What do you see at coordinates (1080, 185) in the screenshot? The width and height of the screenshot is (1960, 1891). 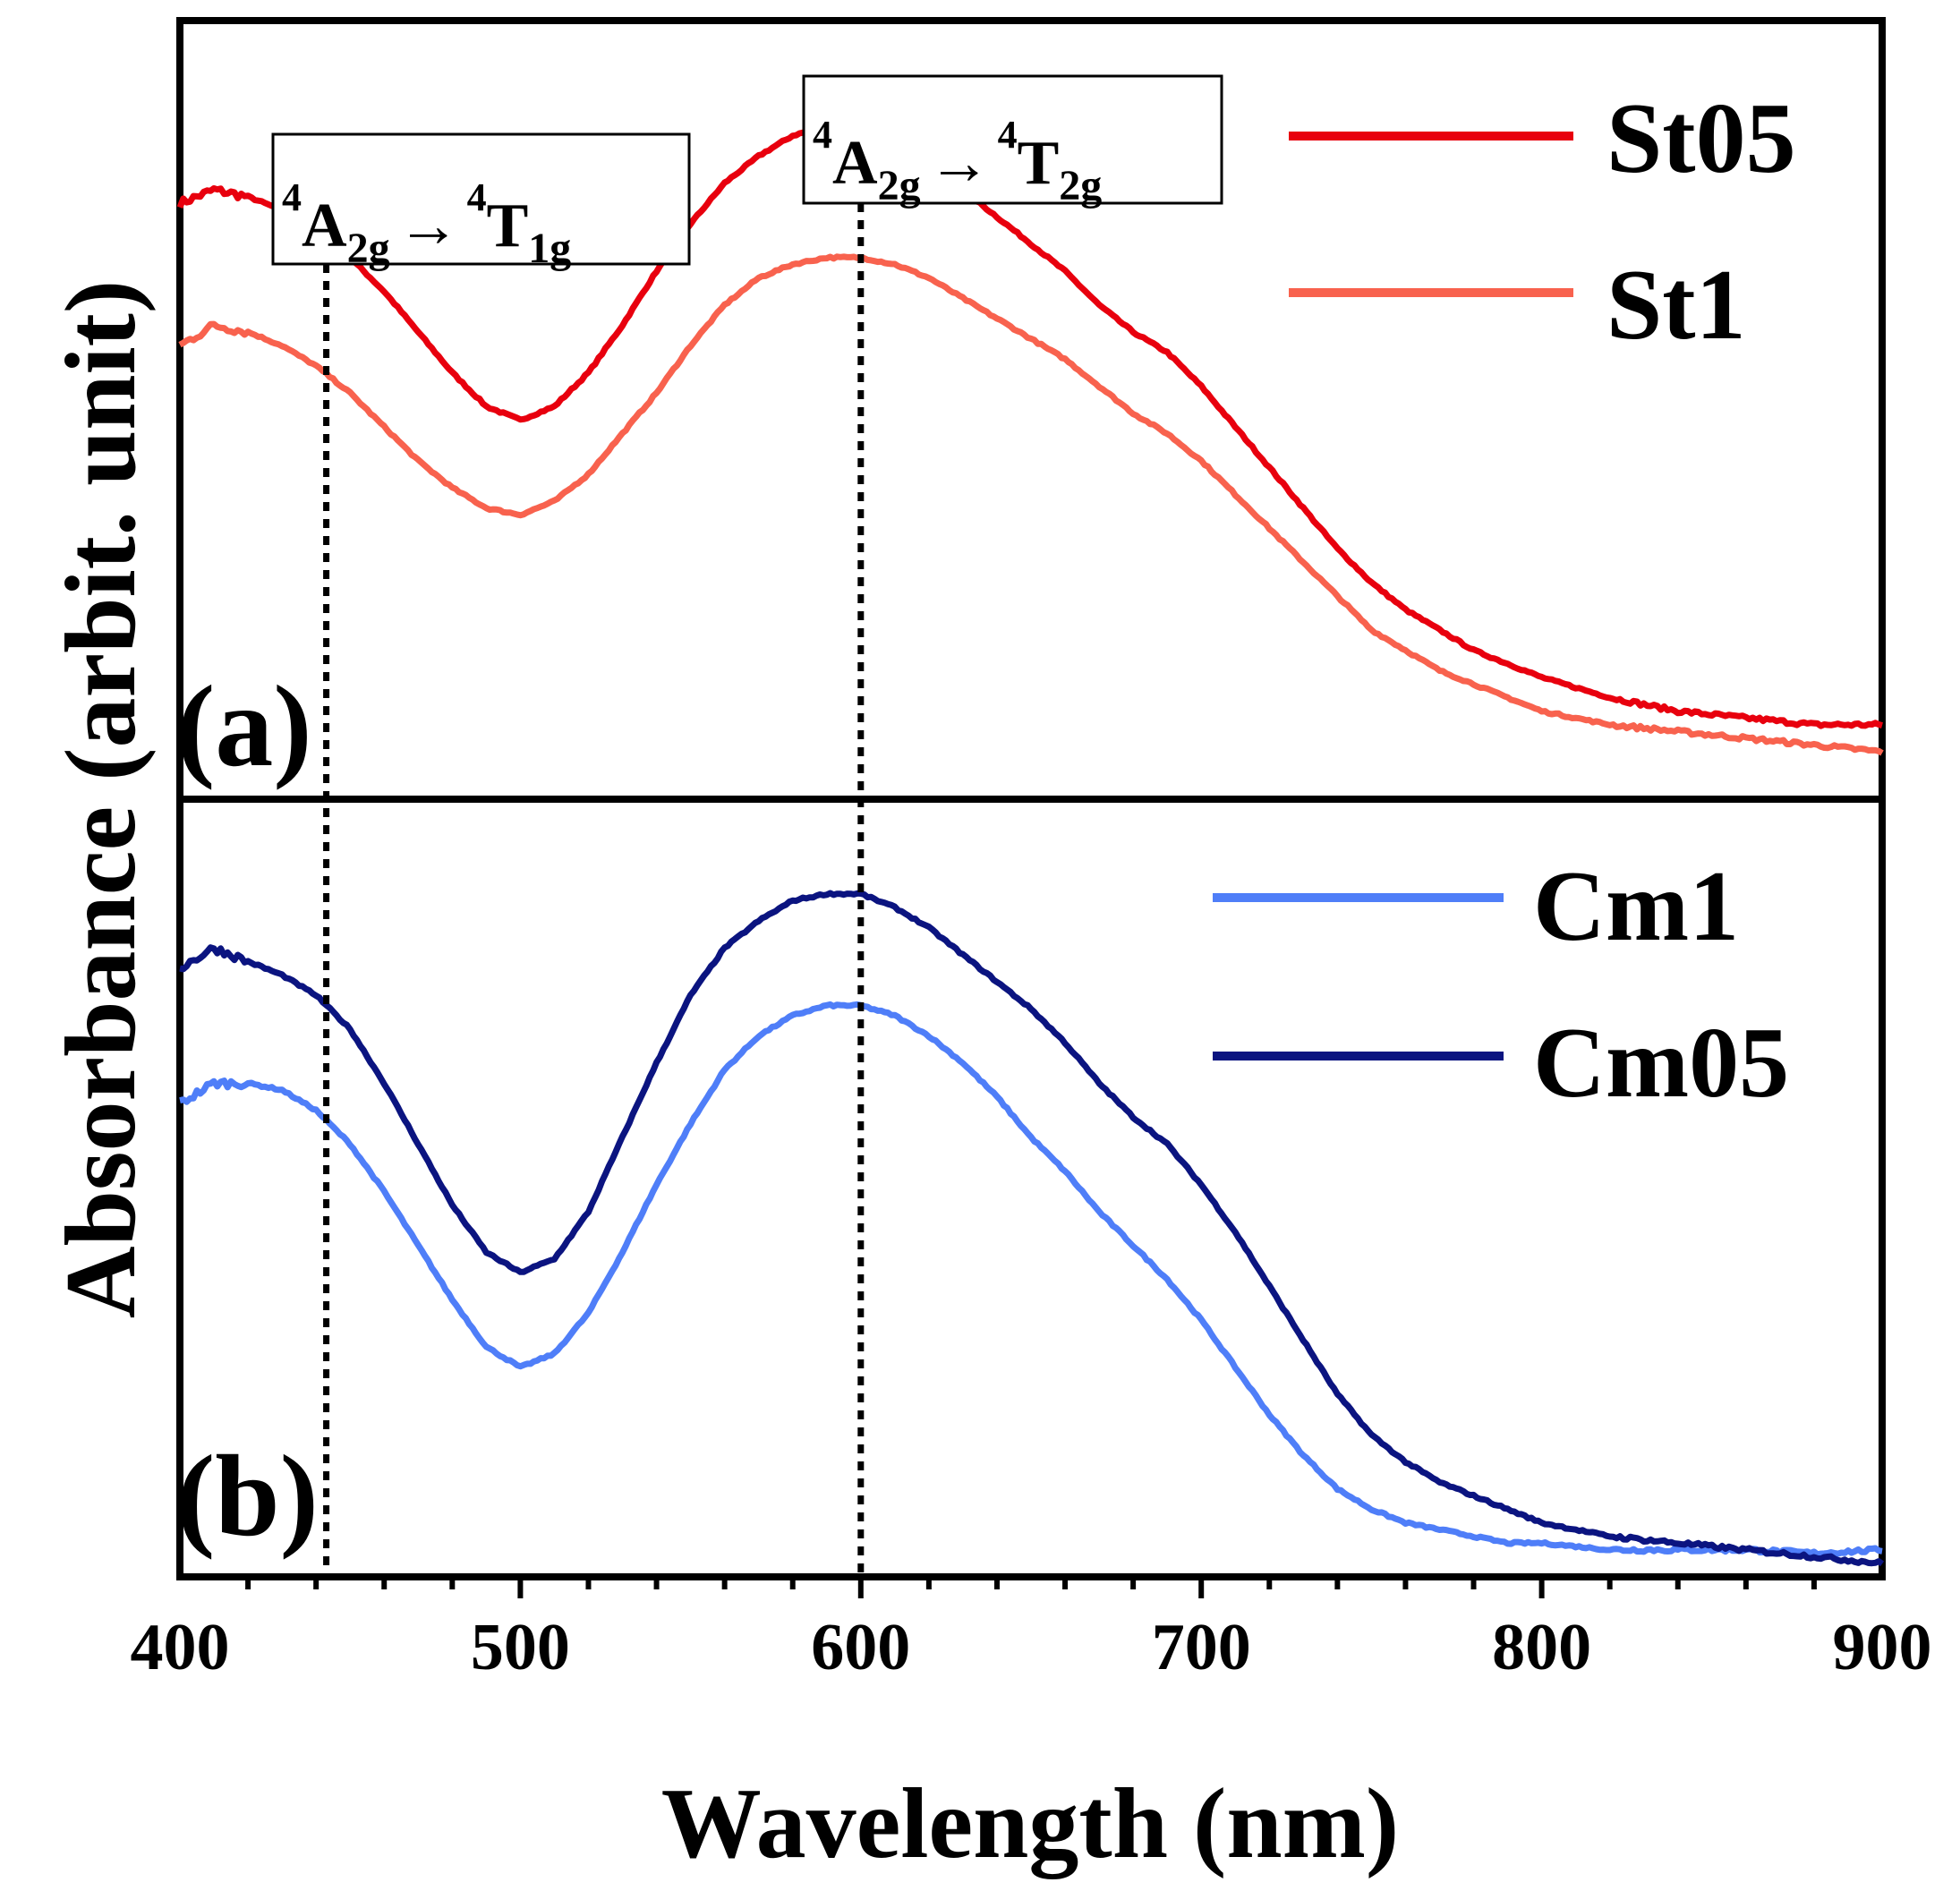 I see `ann2-sub-t: 2g` at bounding box center [1080, 185].